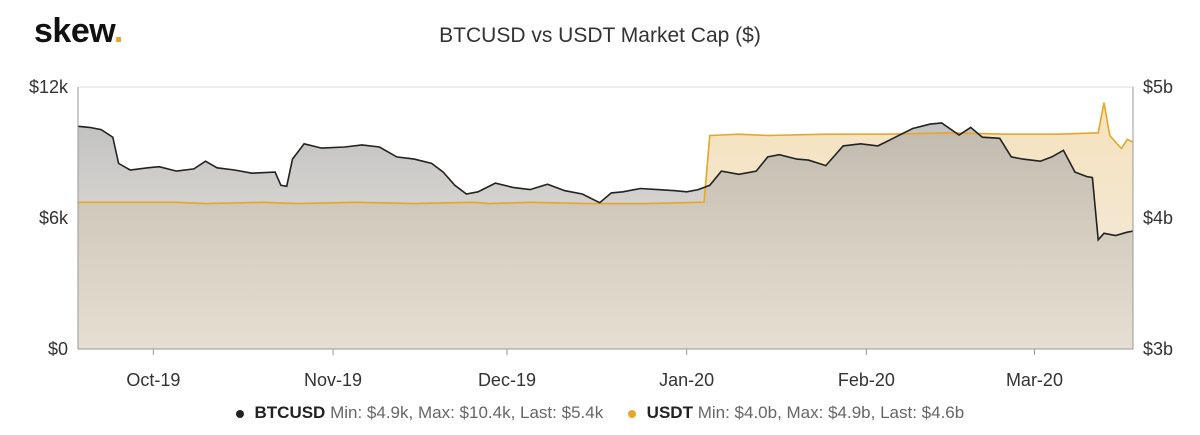  What do you see at coordinates (58, 349) in the screenshot?
I see `y-left-tick-label: $0` at bounding box center [58, 349].